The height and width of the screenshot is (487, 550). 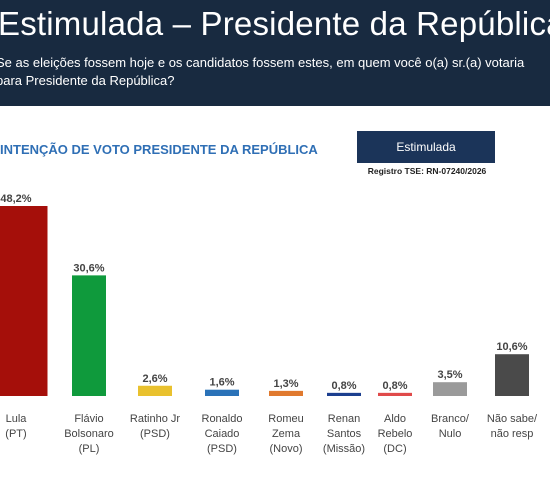 What do you see at coordinates (343, 386) in the screenshot?
I see `data-label-5: 0,8%` at bounding box center [343, 386].